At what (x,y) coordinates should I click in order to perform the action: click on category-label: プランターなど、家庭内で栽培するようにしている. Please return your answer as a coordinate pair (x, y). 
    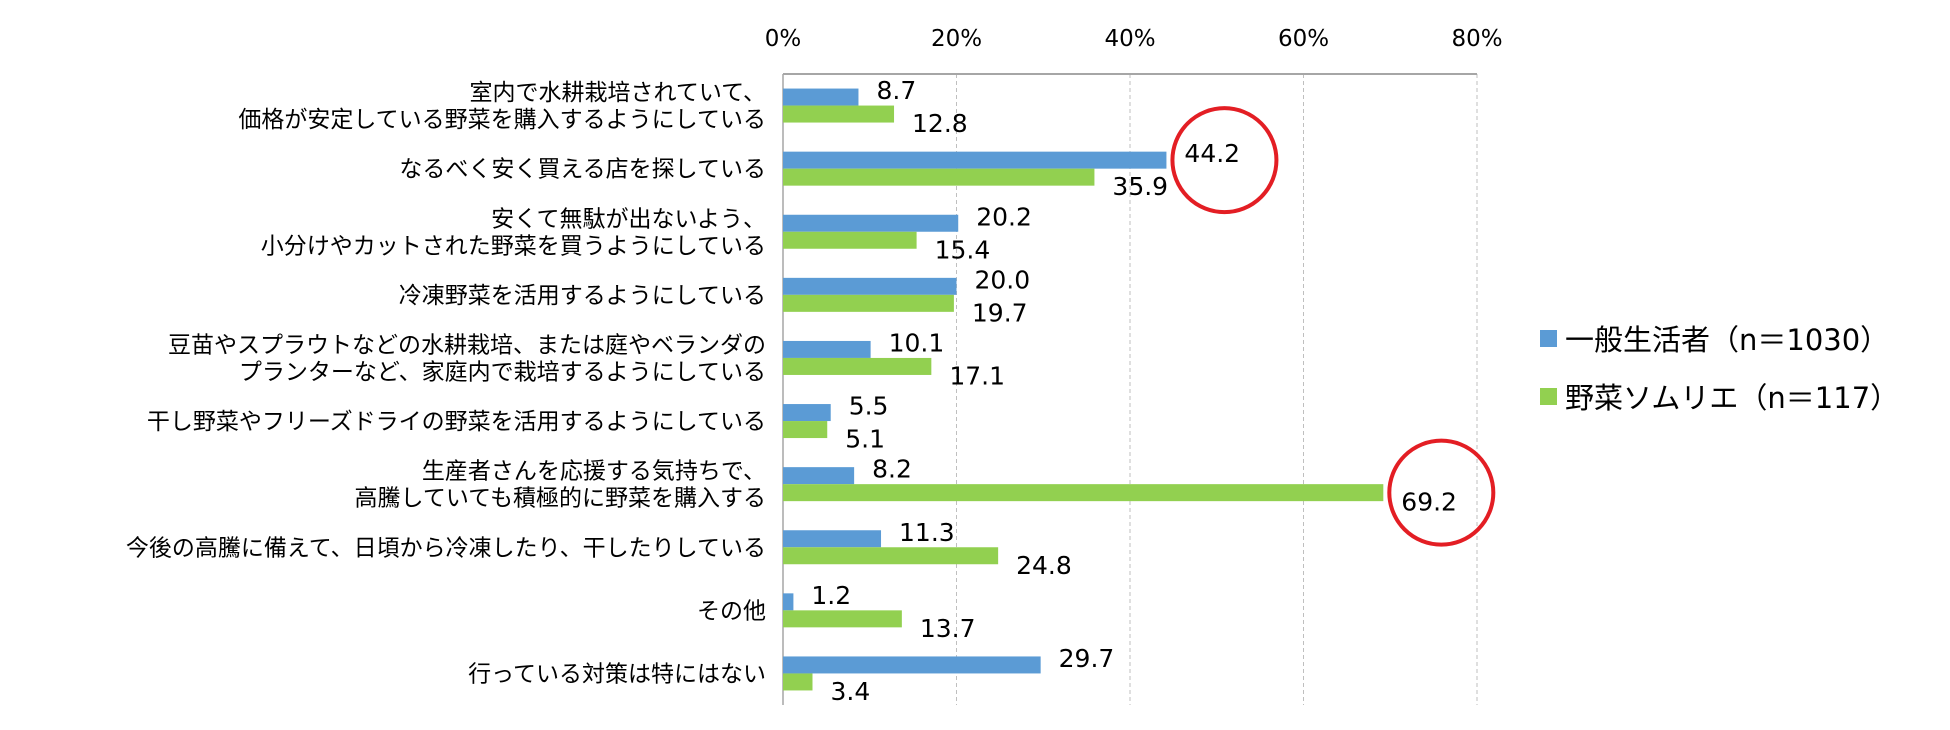
    Looking at the image, I should click on (502, 372).